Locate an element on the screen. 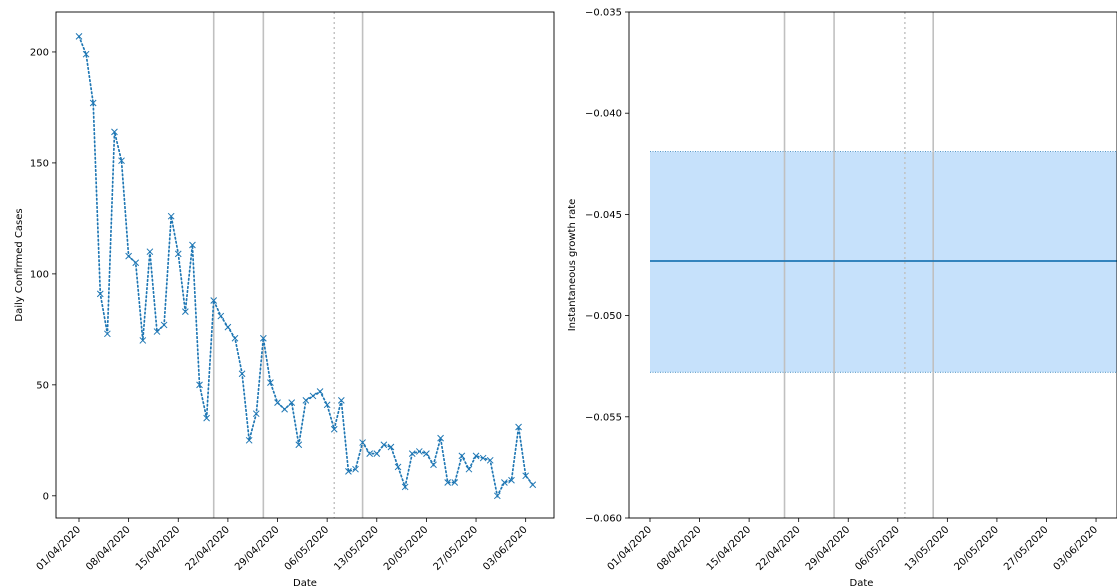  y-tick-label: −0.055 is located at coordinates (603, 417).